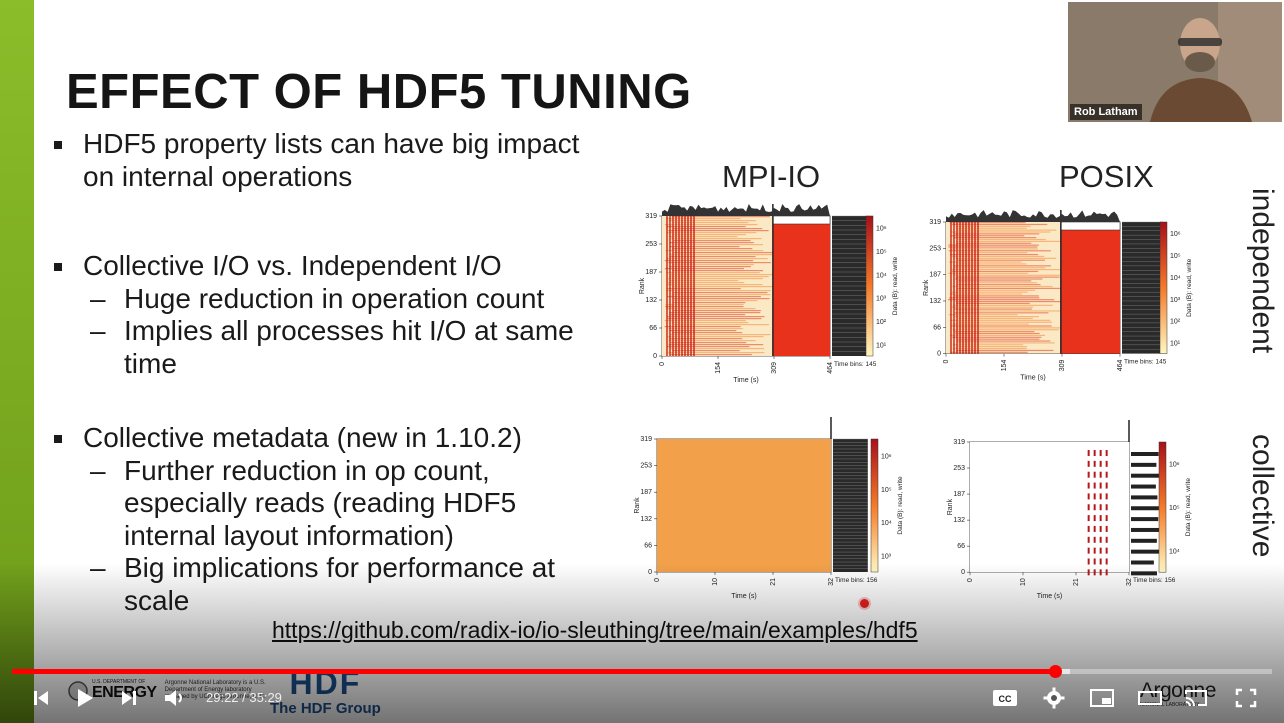 The image size is (1284, 723). What do you see at coordinates (1150, 698) in the screenshot?
I see `theater-button` at bounding box center [1150, 698].